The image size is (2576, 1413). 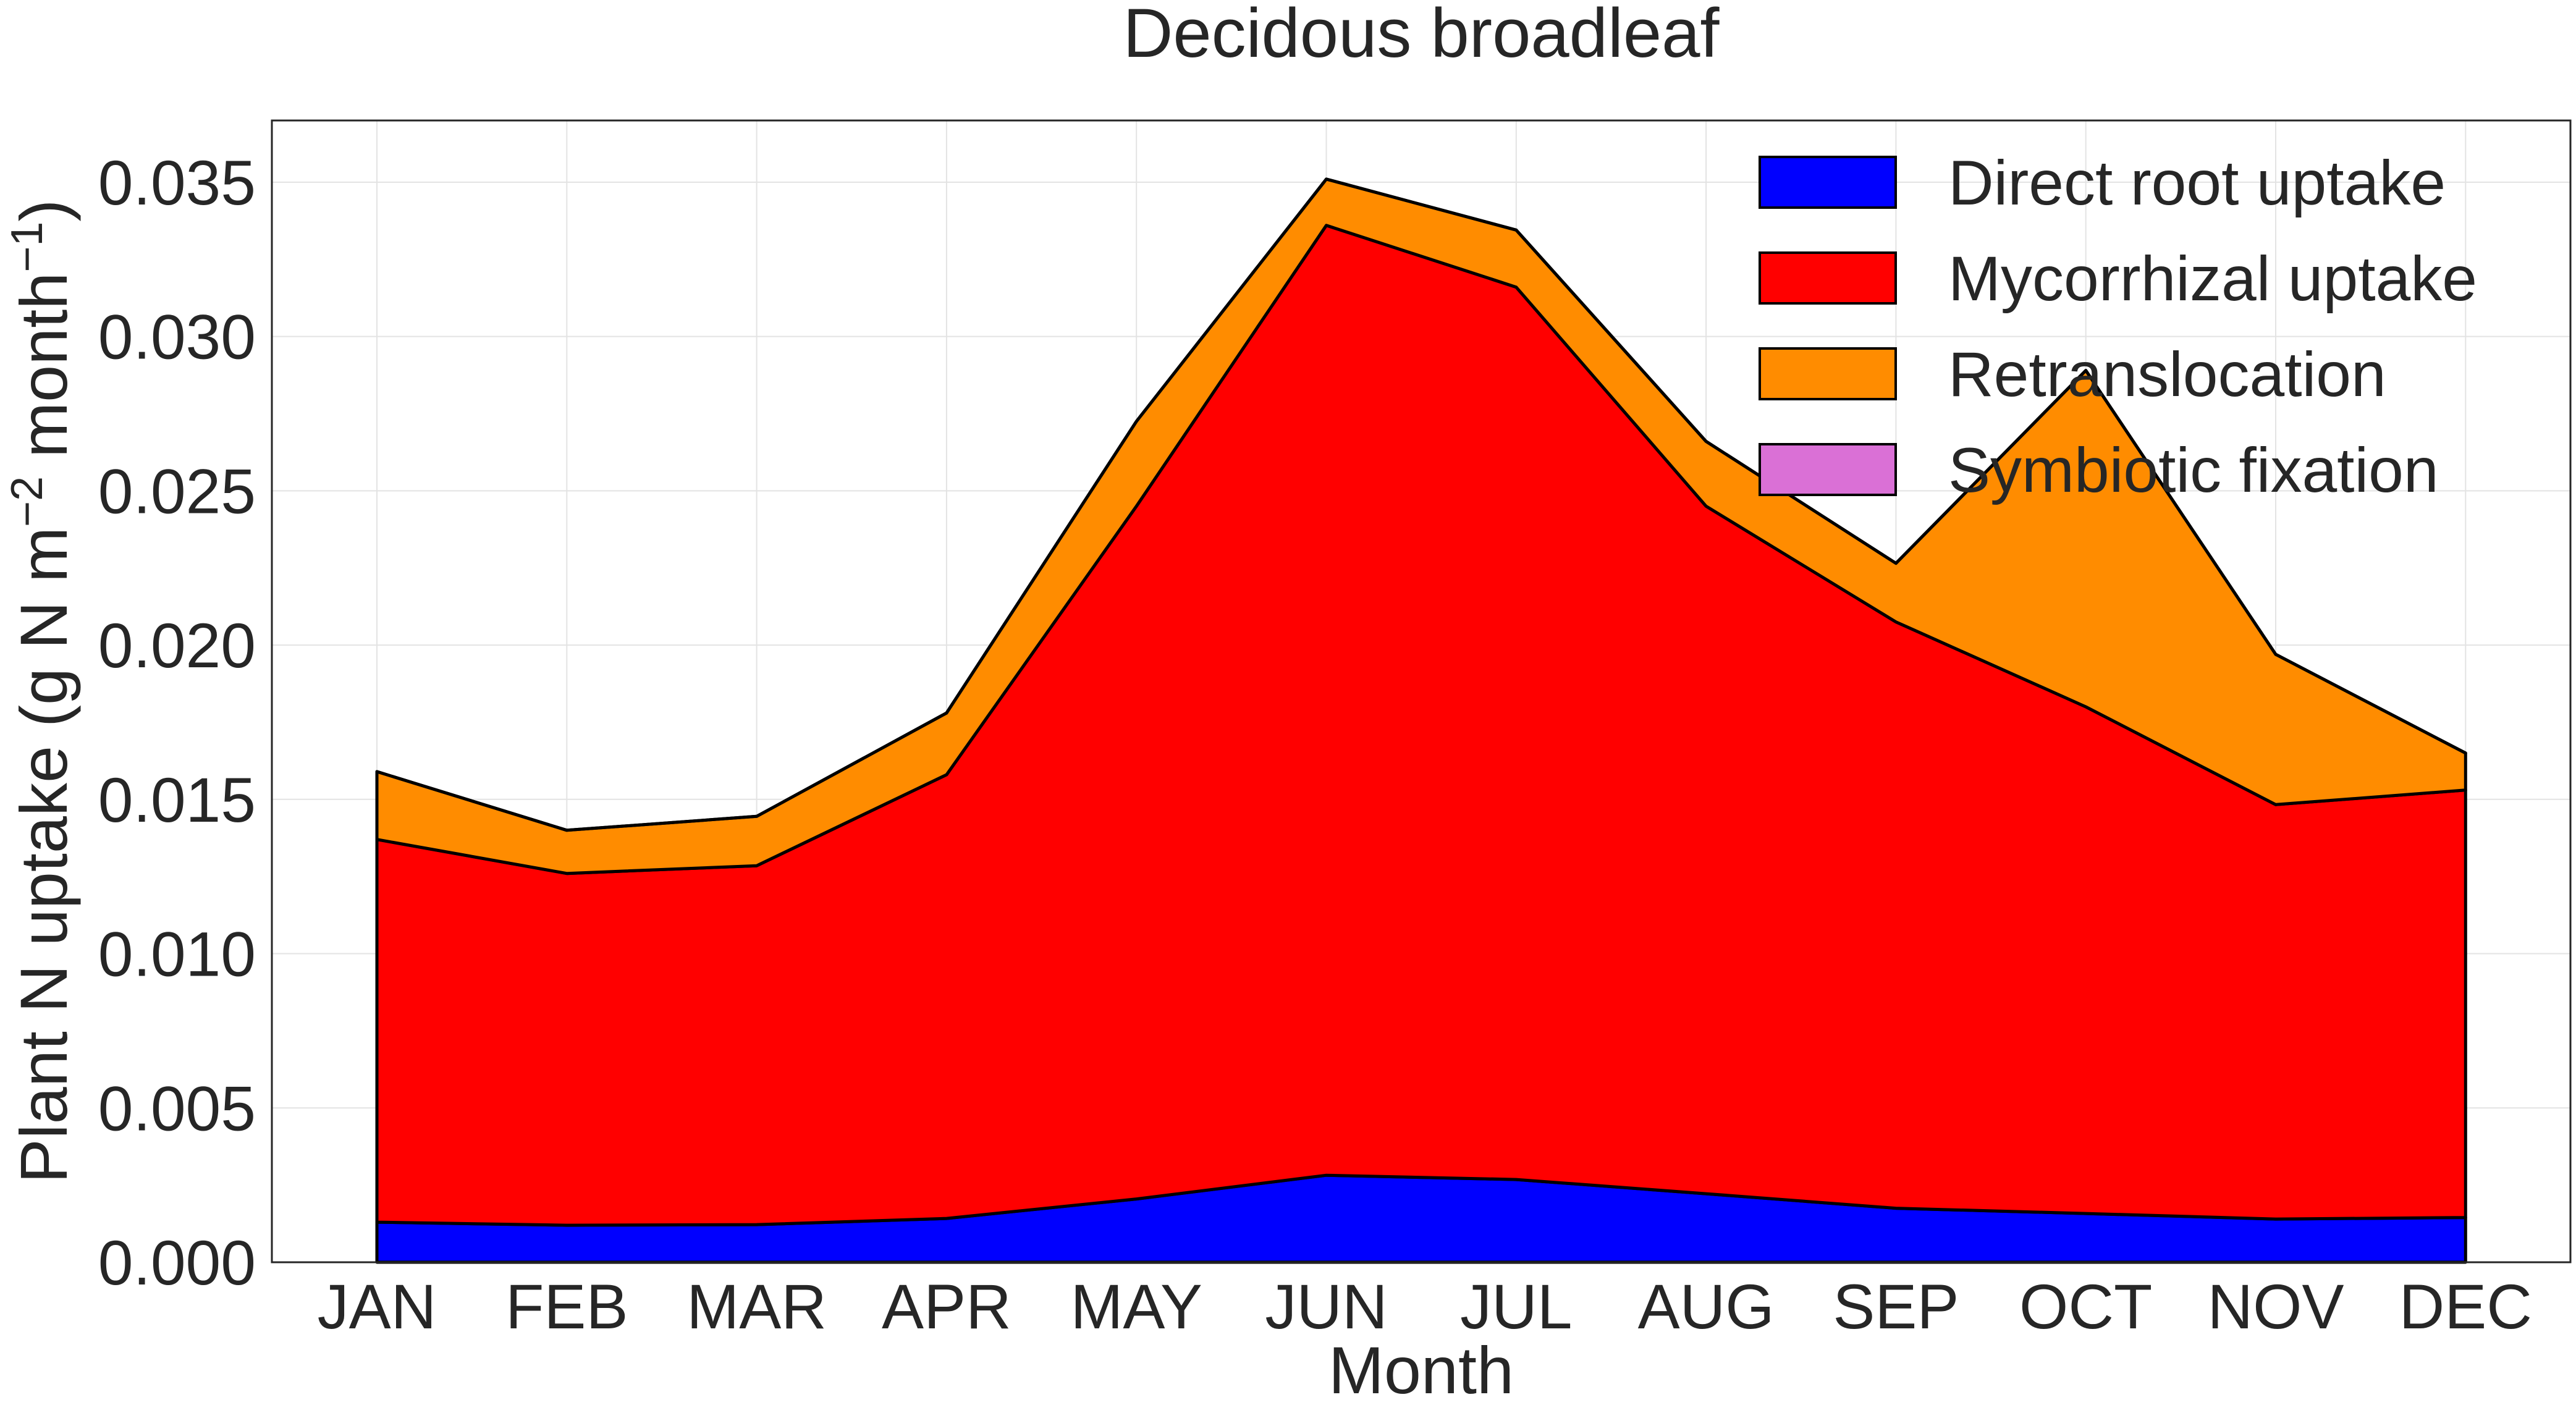 What do you see at coordinates (2167, 374) in the screenshot?
I see `legend-label-retranslocation: Retranslocation` at bounding box center [2167, 374].